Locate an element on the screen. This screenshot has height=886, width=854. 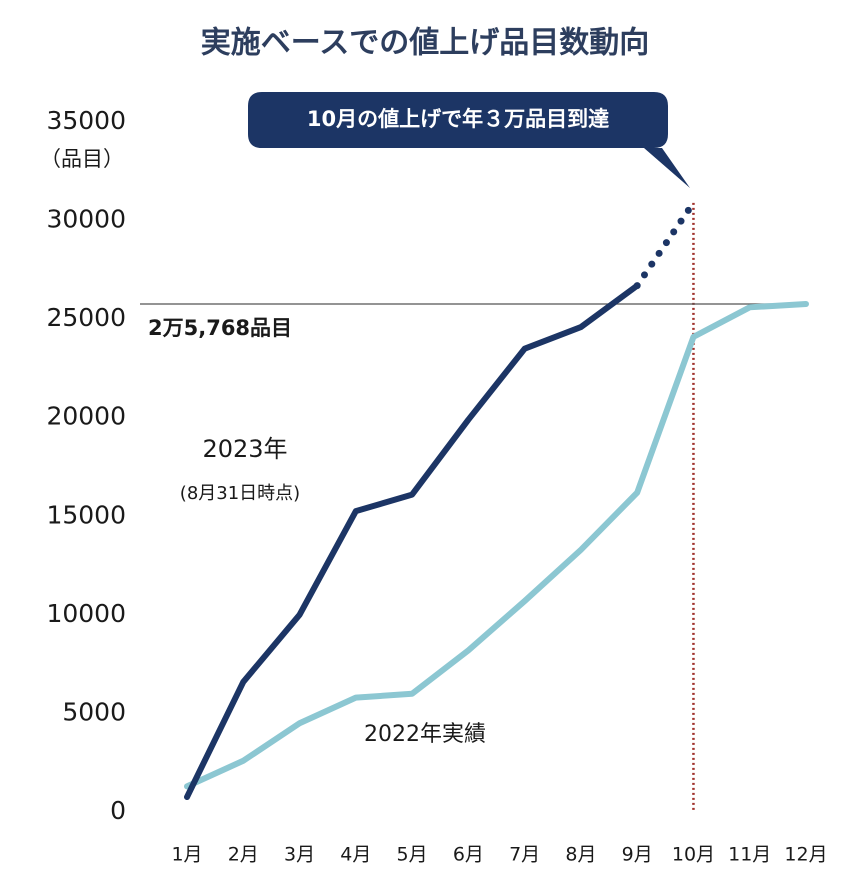
x-tick-label: 9月 is located at coordinates (637, 855).